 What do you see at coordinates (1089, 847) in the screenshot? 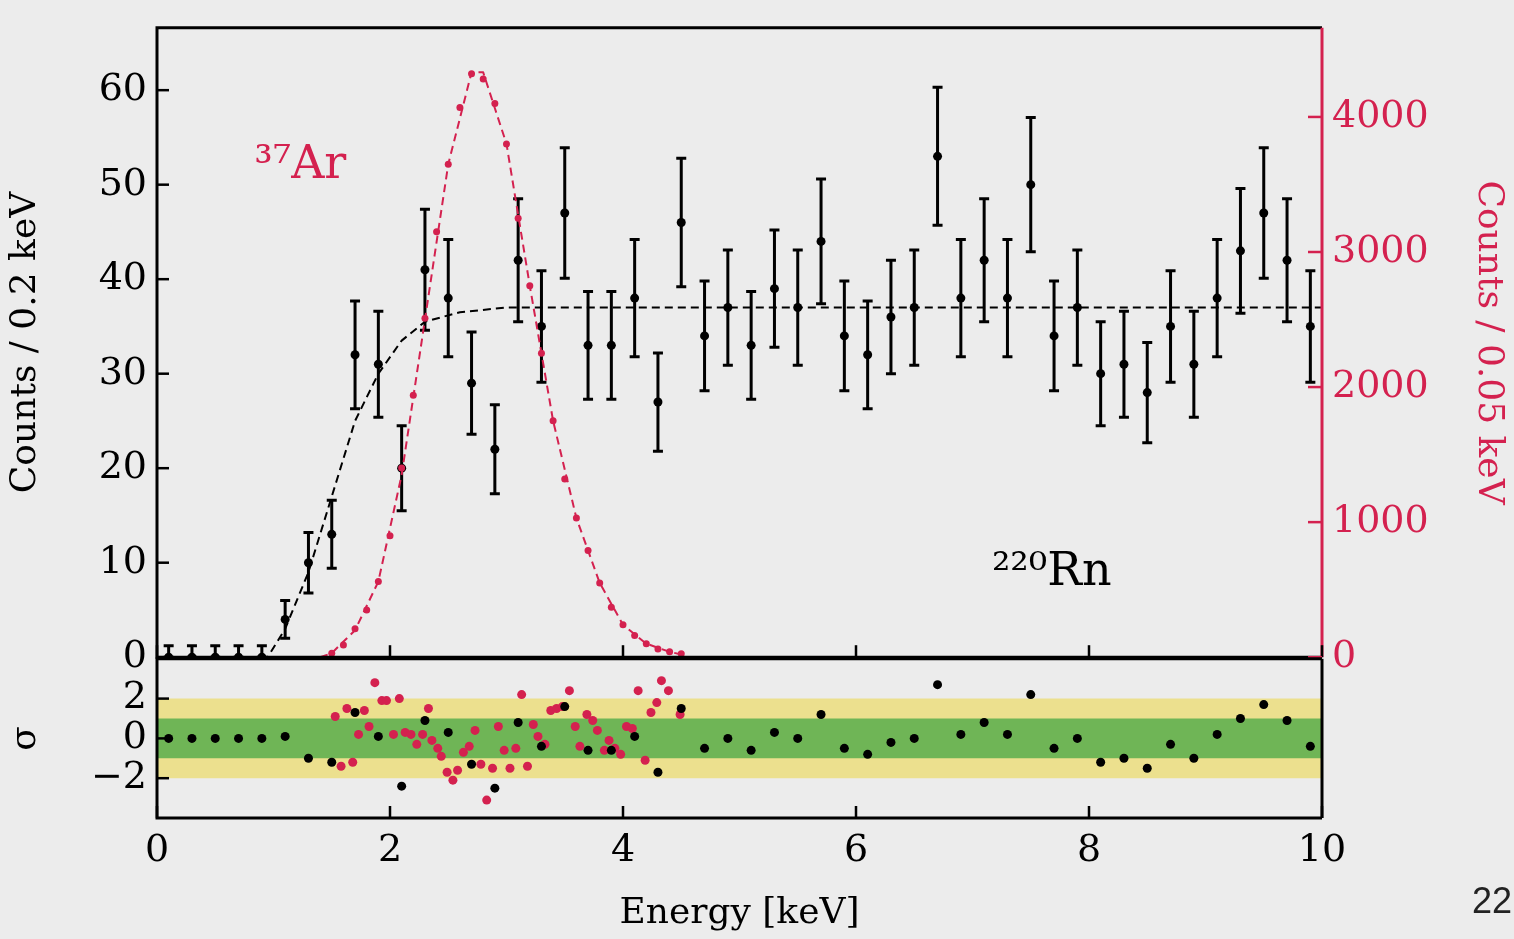
I see `x-tick-label: 8` at bounding box center [1089, 847].